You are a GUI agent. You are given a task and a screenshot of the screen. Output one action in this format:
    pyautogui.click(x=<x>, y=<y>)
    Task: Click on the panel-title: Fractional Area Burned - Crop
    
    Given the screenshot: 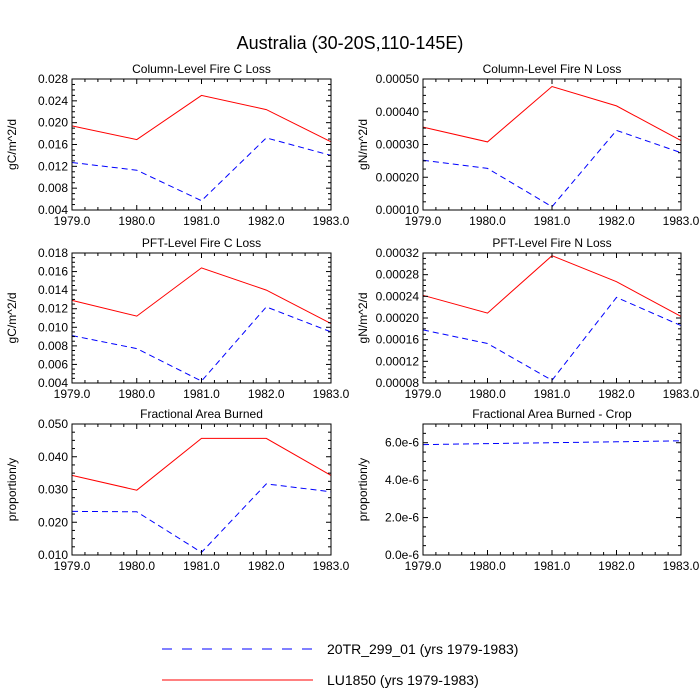 What is the action you would take?
    pyautogui.click(x=552, y=414)
    